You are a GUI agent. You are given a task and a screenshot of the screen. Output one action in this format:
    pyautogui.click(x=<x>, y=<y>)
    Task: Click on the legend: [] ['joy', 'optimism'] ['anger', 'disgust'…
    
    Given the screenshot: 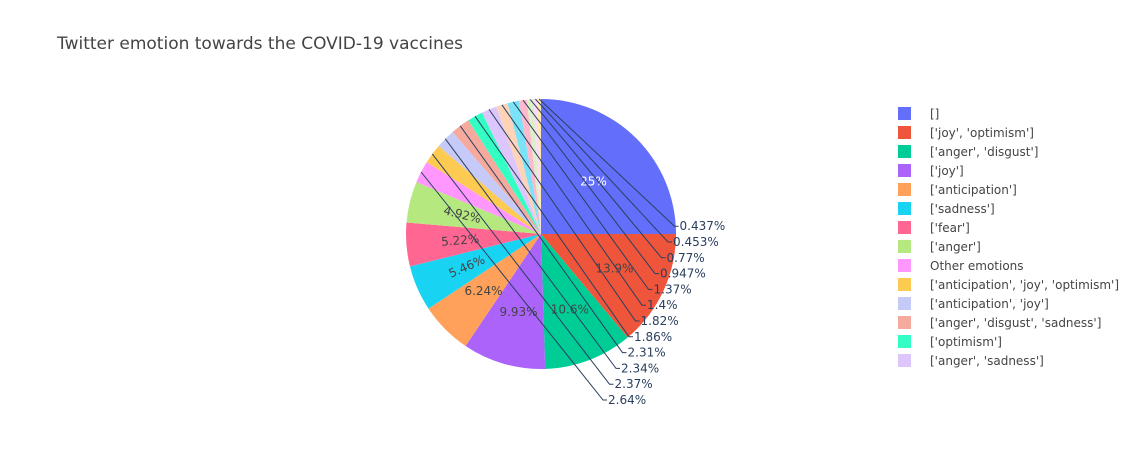 What is the action you would take?
    pyautogui.click(x=1008, y=237)
    